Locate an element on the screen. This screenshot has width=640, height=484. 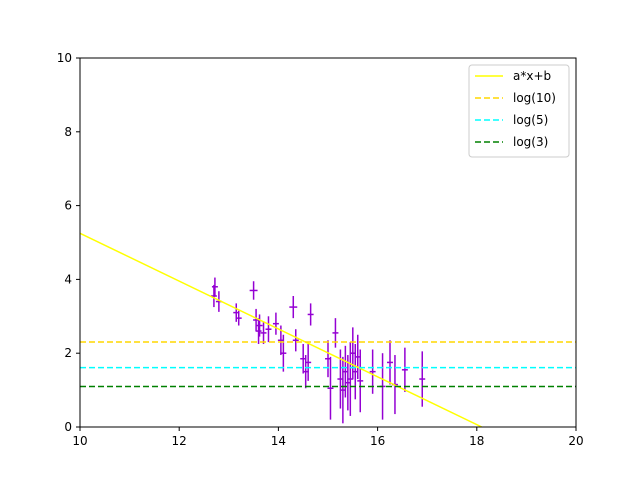
y-tick-label: 4 is located at coordinates (68, 279).